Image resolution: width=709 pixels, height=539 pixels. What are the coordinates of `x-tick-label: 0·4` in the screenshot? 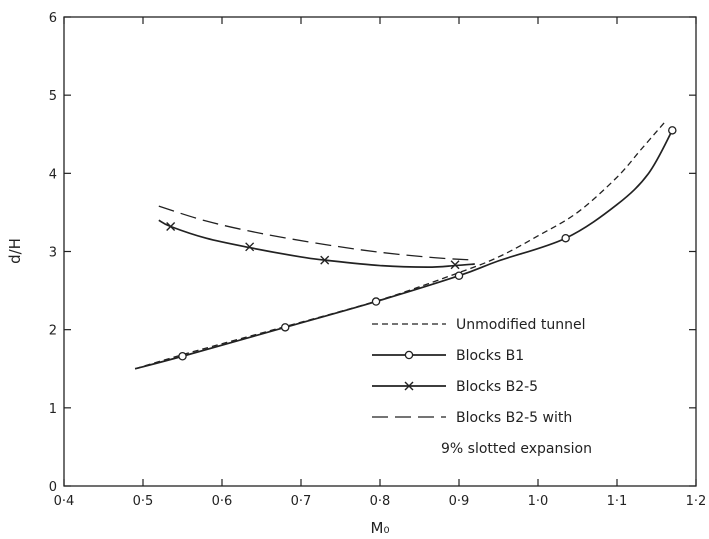 It's located at (64, 501).